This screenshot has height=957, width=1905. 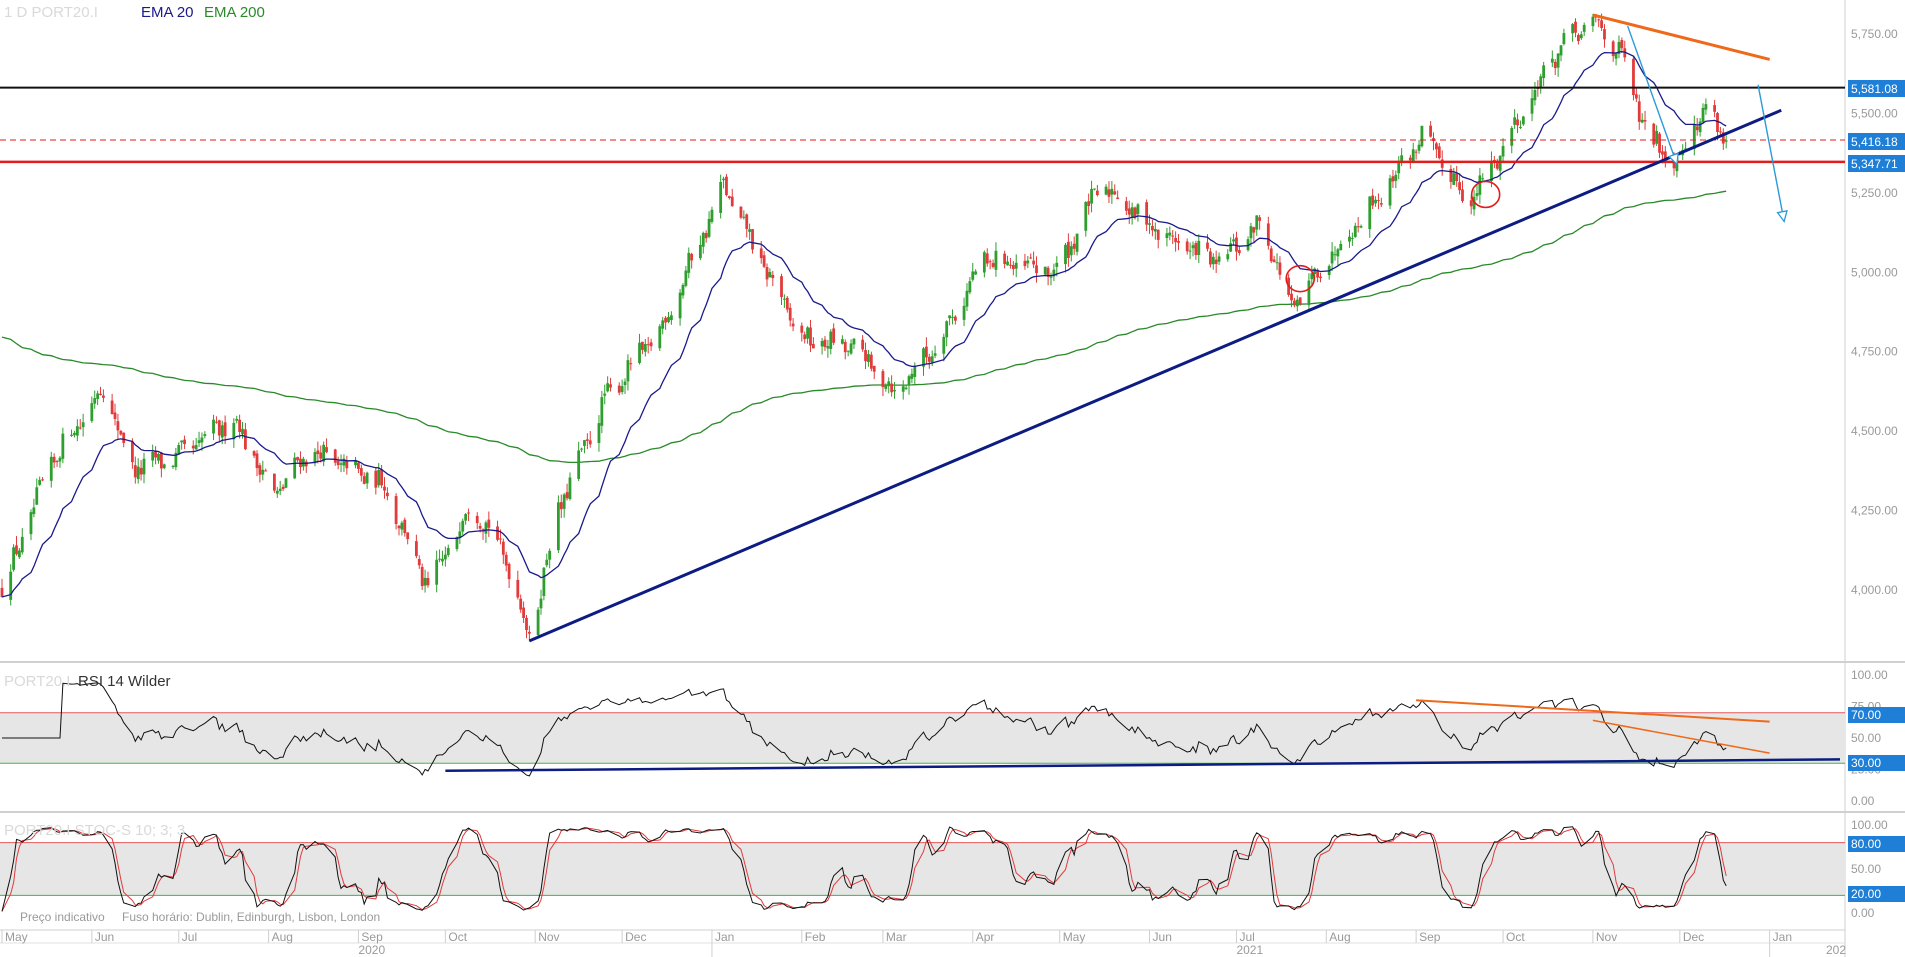 I want to click on price-tick-label: 5,500.00, so click(x=1874, y=113).